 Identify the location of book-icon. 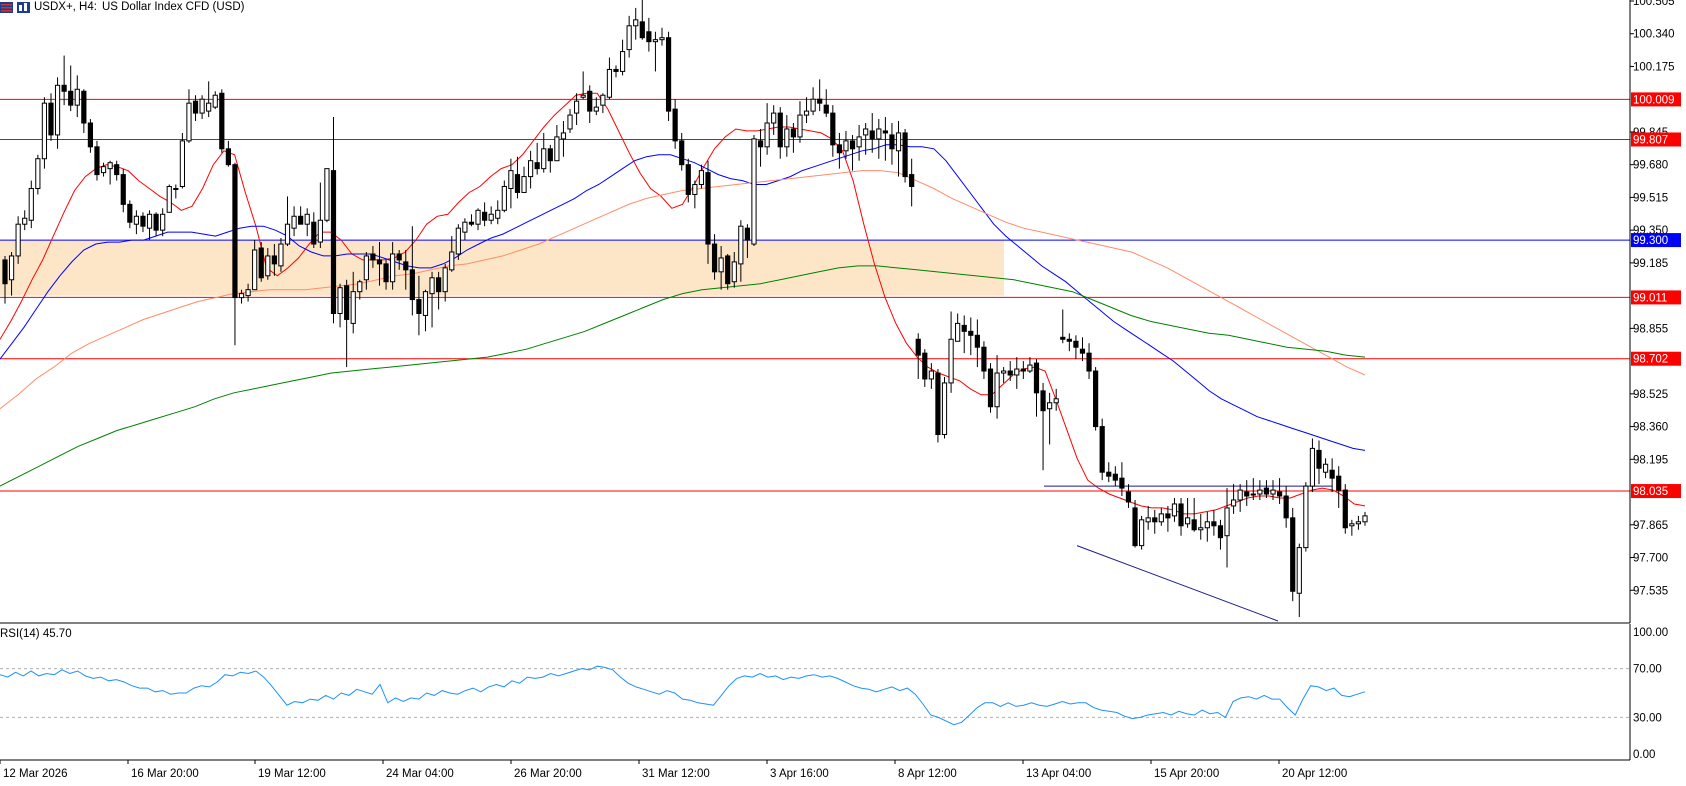
(6, 7).